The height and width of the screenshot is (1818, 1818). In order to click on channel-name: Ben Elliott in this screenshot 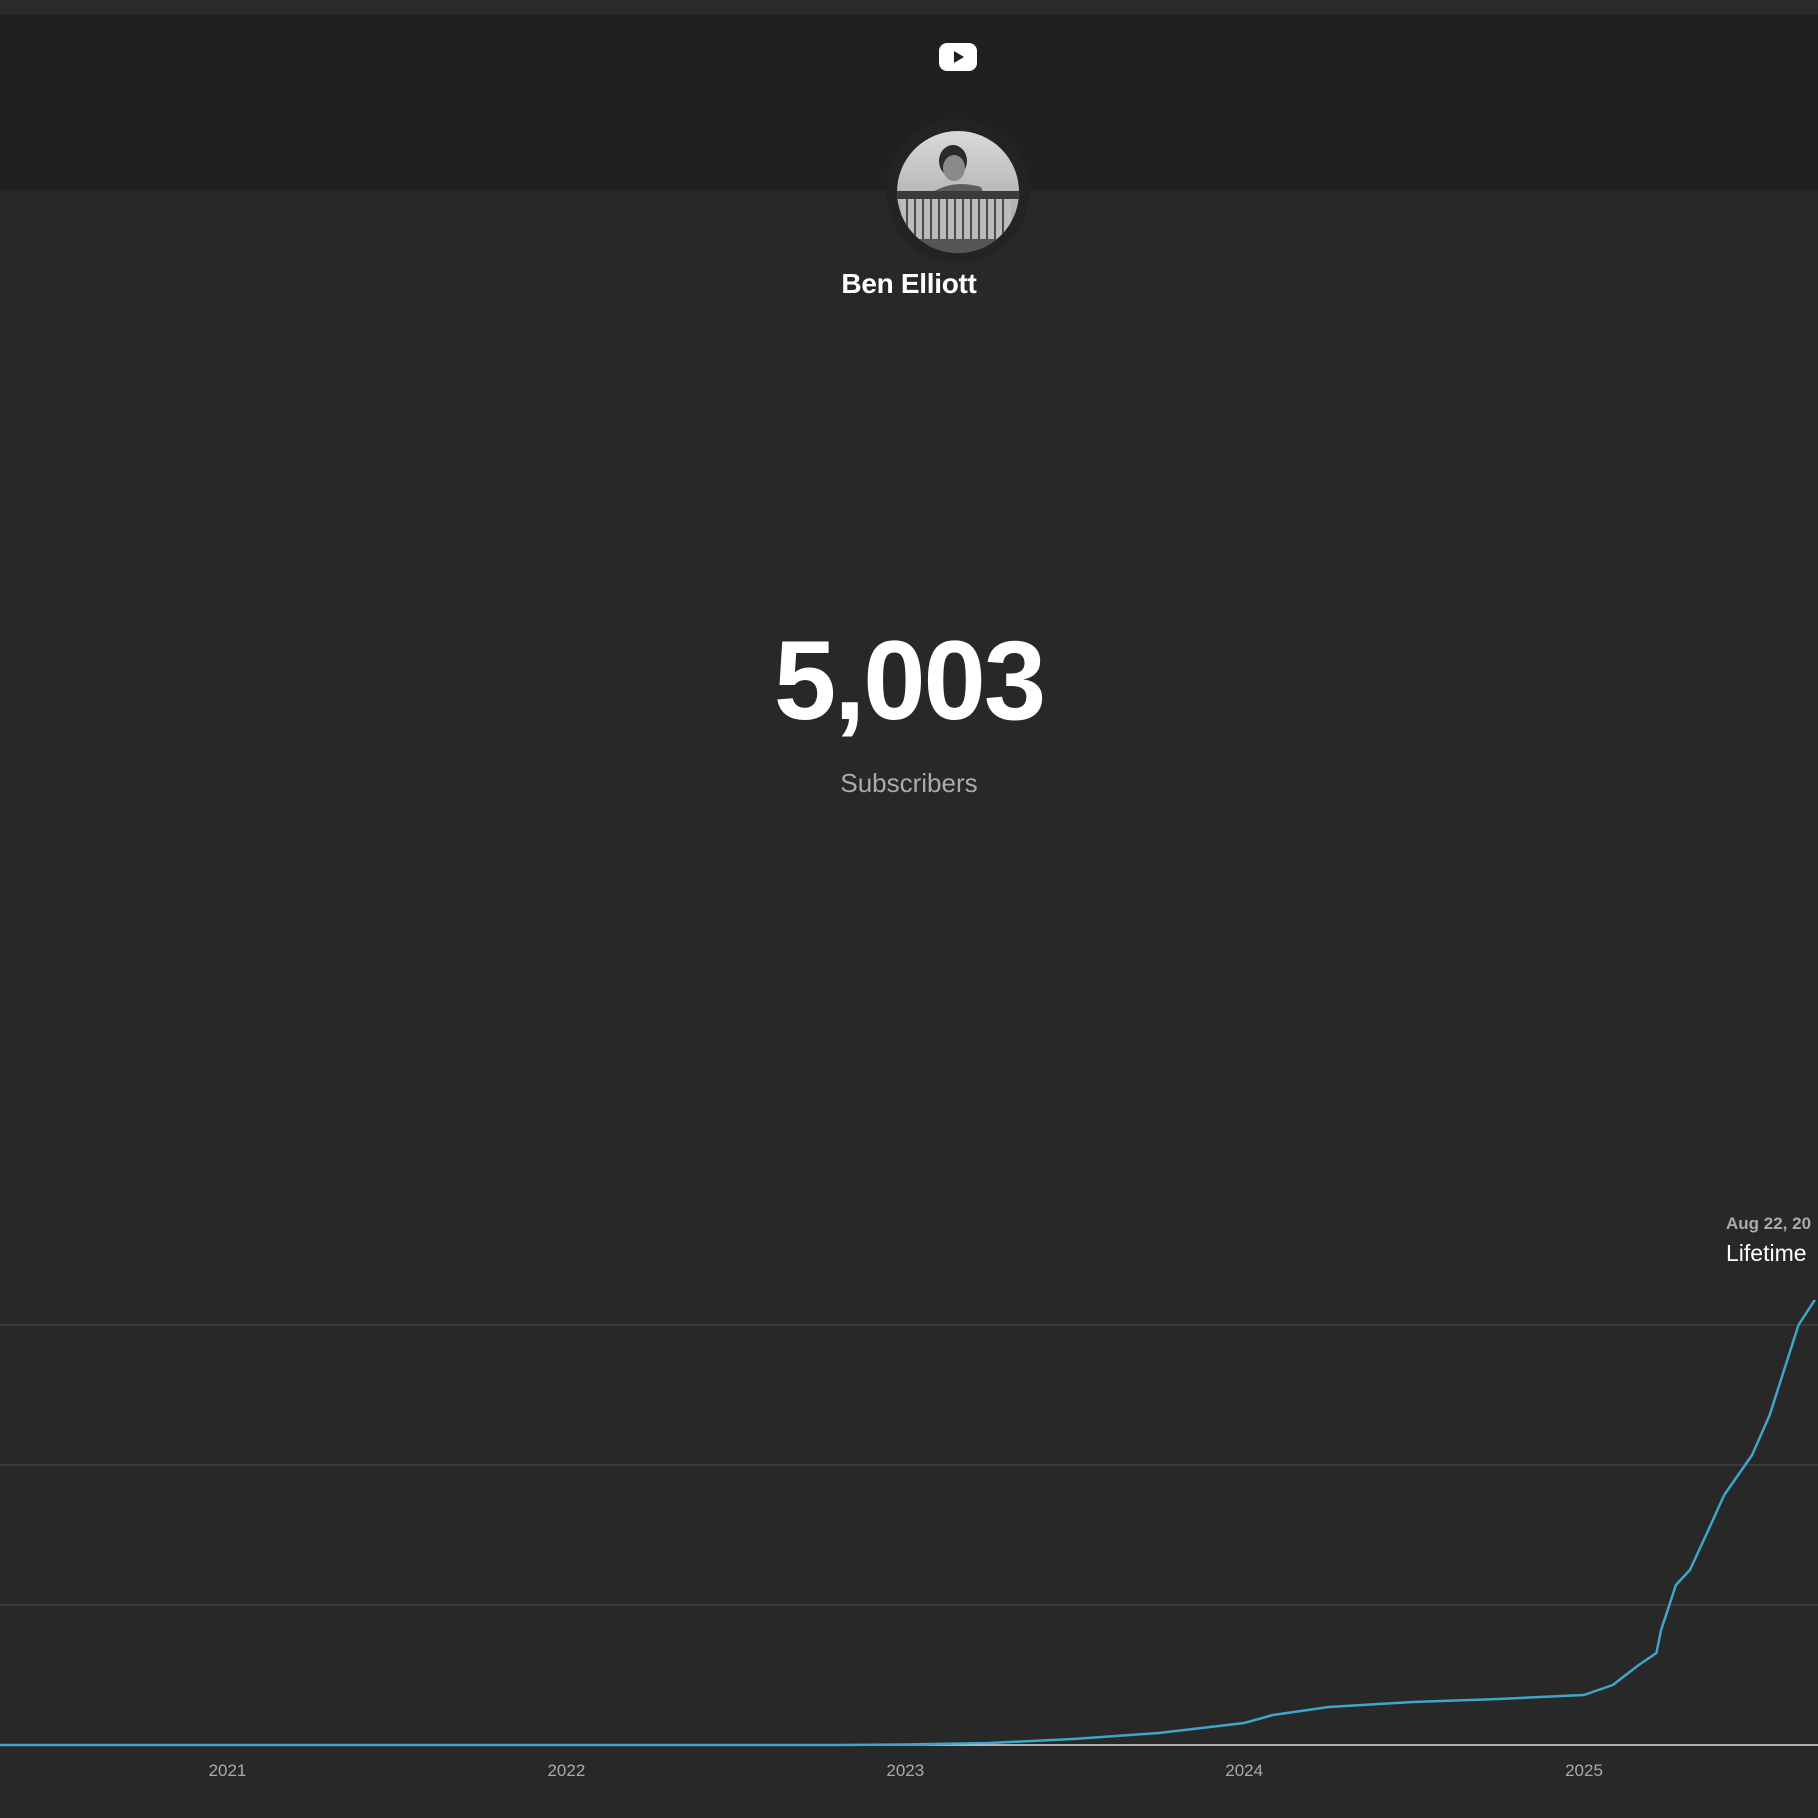, I will do `click(909, 283)`.